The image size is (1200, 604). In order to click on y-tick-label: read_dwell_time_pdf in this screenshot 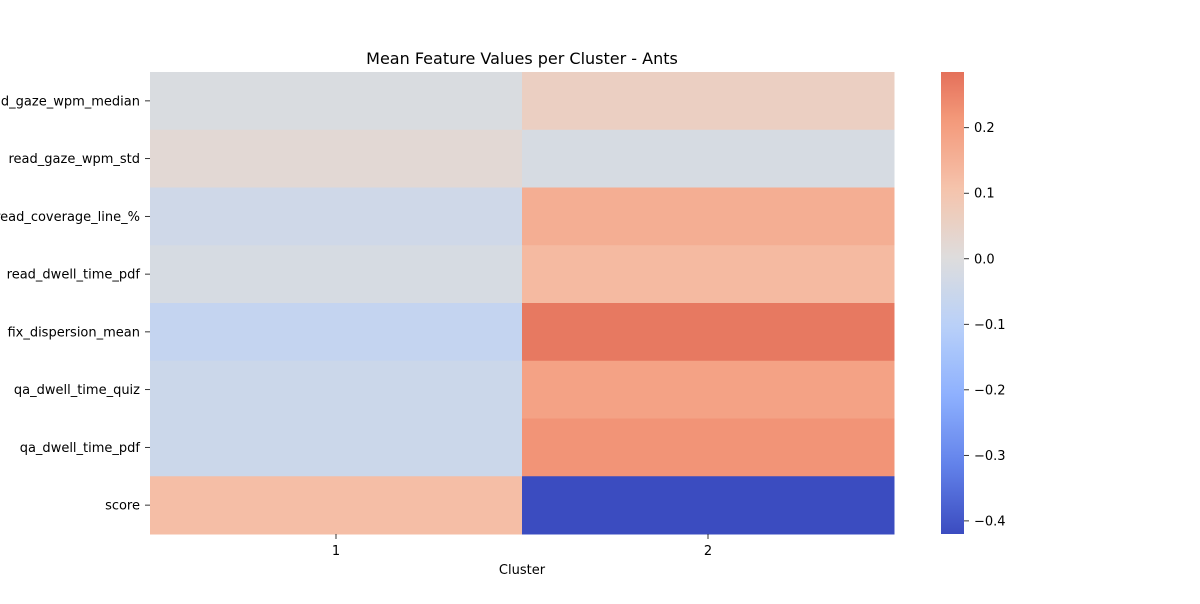, I will do `click(74, 275)`.